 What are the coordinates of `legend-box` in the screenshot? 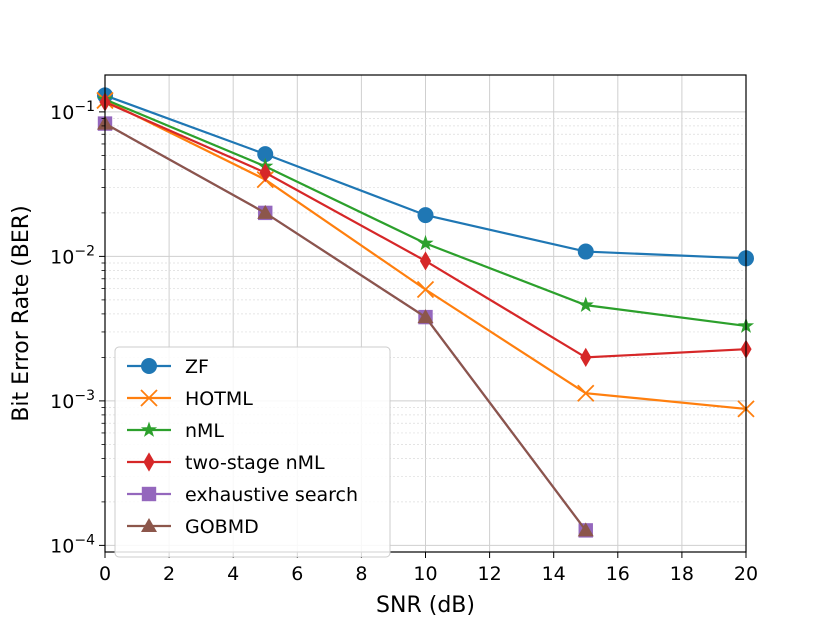 It's located at (252, 452).